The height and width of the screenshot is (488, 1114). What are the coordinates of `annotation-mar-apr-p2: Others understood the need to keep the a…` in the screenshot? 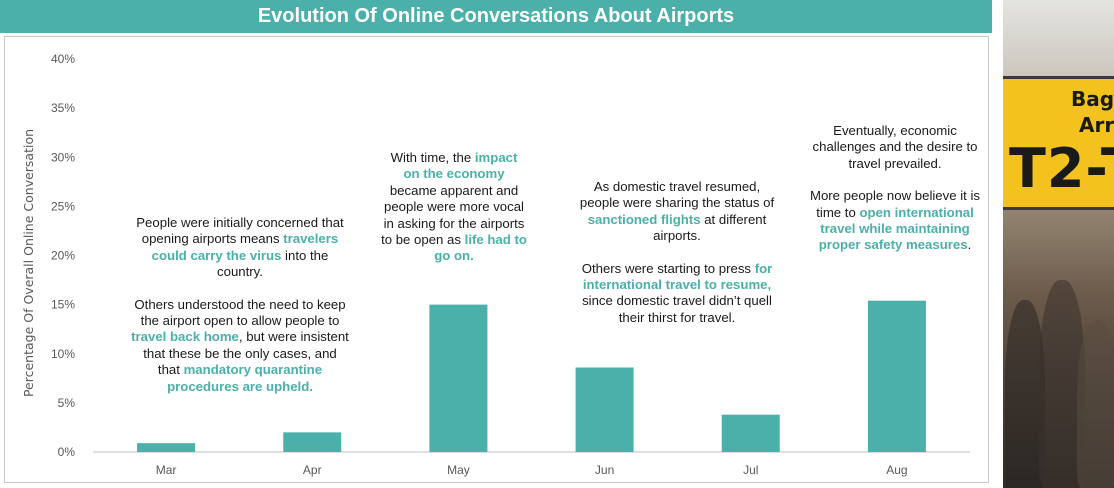 It's located at (240, 345).